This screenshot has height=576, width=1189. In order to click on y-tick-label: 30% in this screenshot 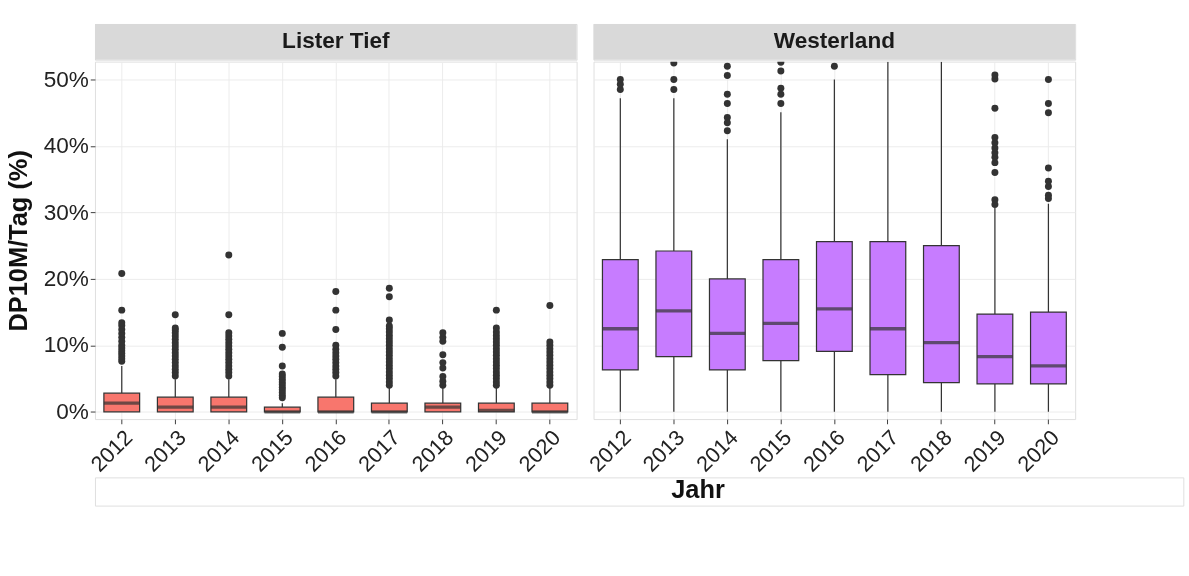, I will do `click(66, 212)`.